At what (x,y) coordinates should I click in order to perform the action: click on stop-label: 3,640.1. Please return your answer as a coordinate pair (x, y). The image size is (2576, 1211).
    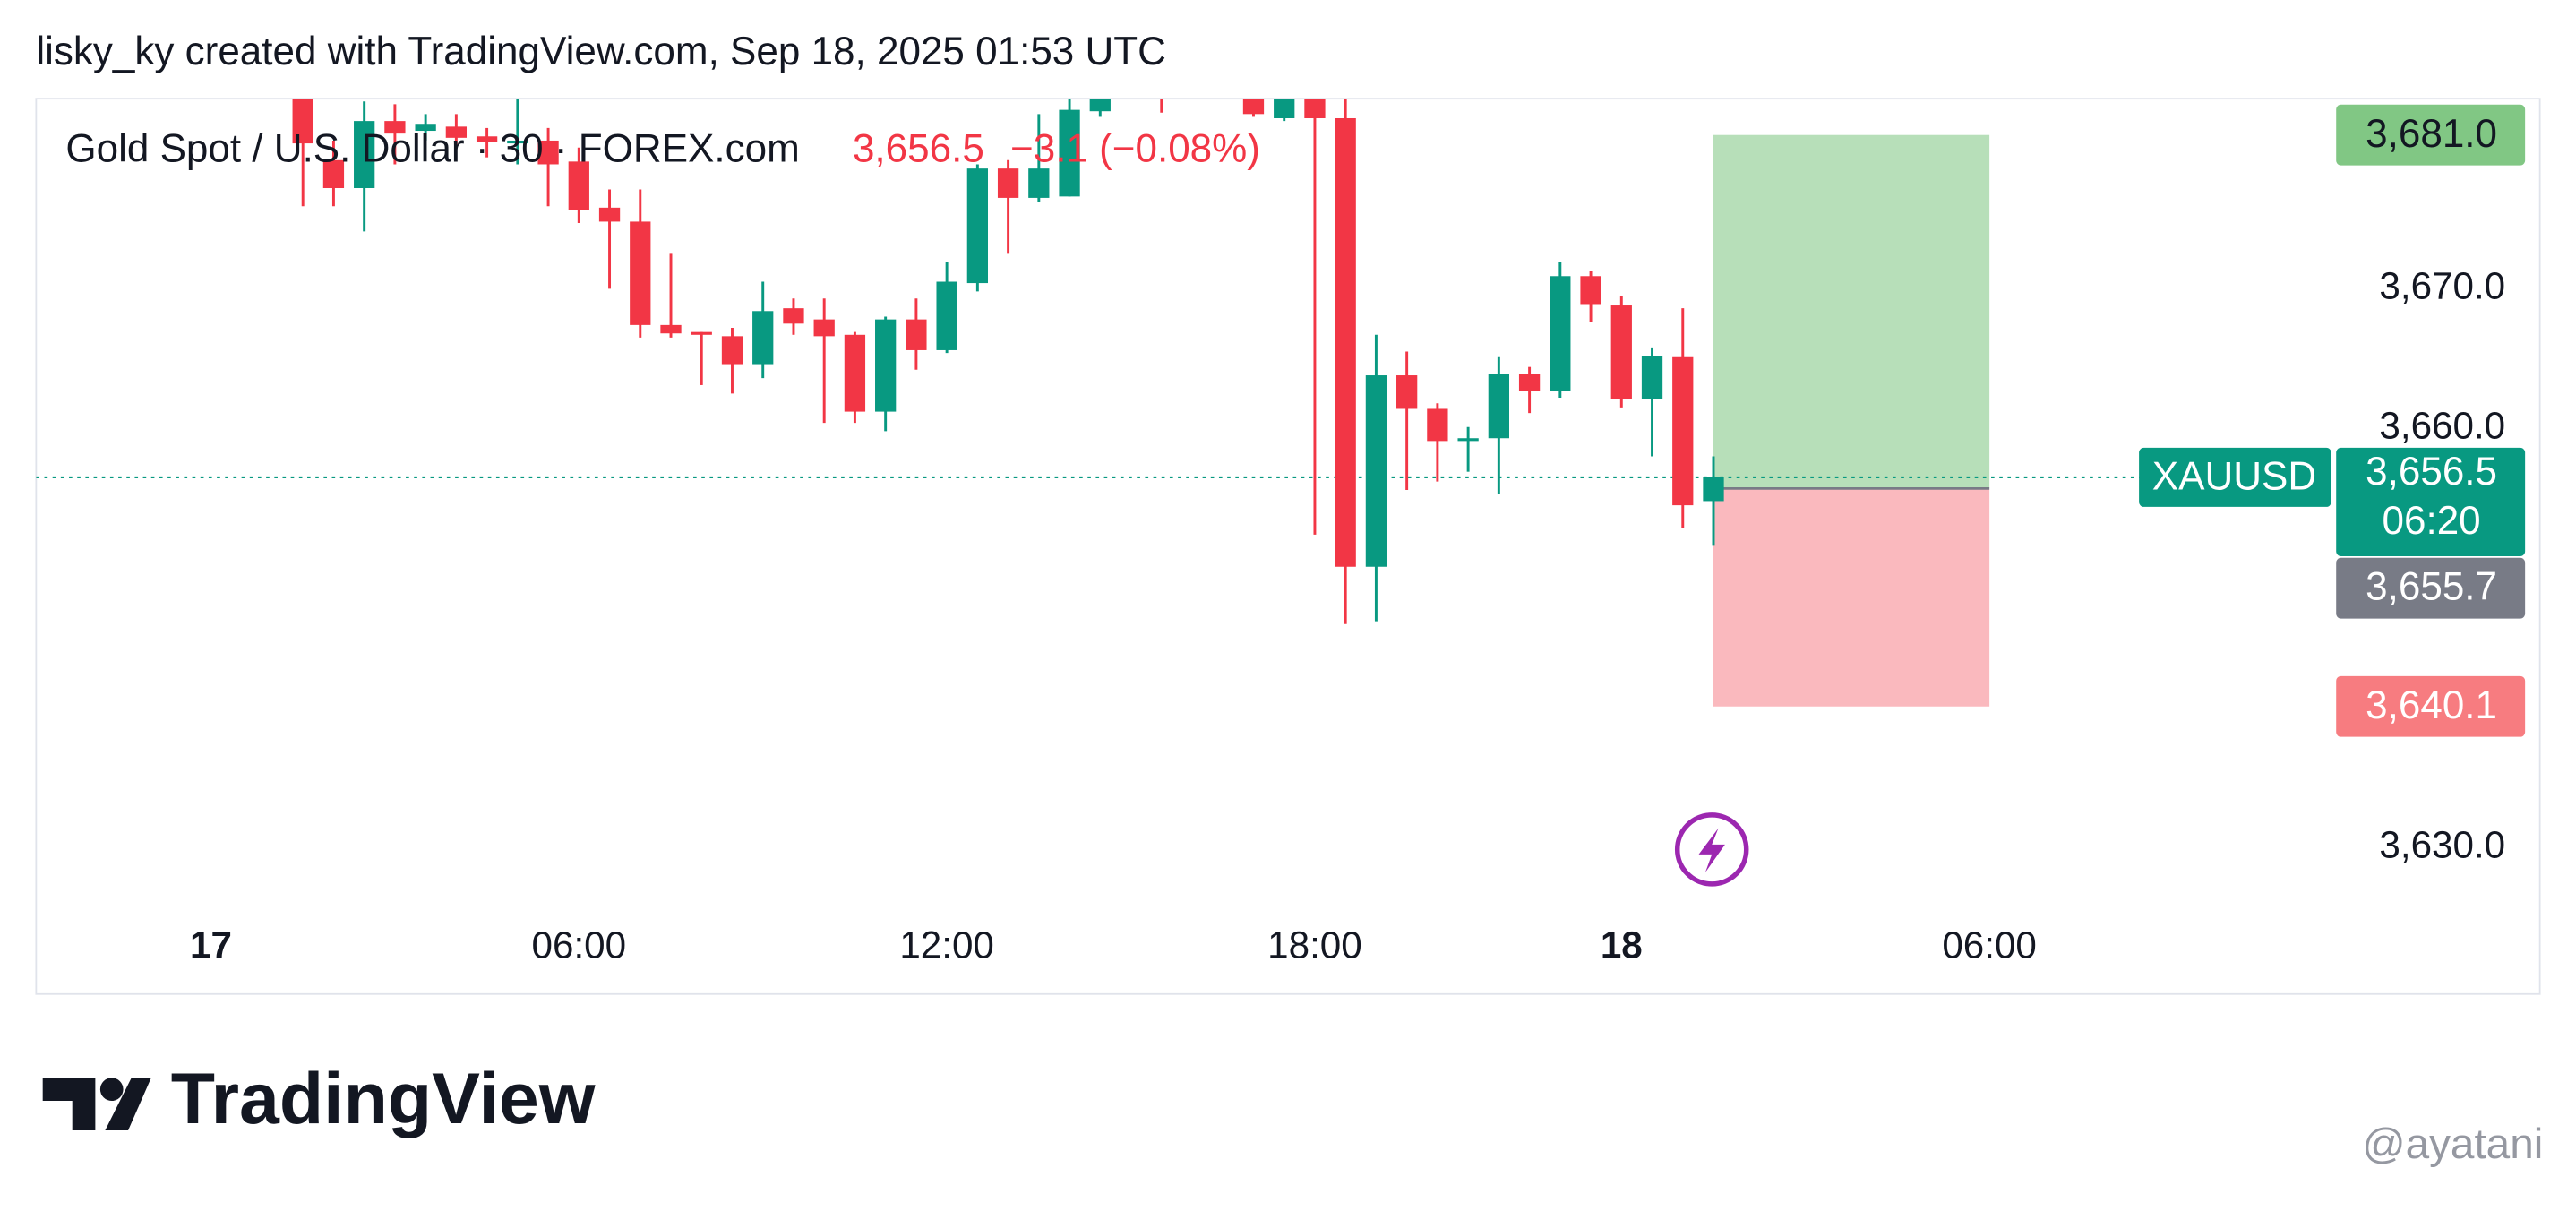
    Looking at the image, I should click on (2431, 705).